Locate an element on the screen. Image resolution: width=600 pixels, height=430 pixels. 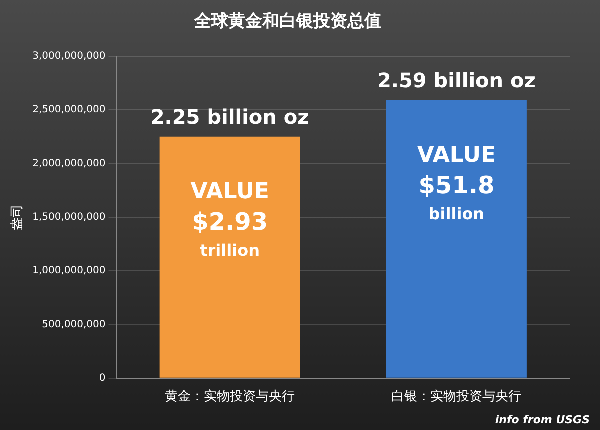
data-label: 2.25 billion oz is located at coordinates (230, 117).